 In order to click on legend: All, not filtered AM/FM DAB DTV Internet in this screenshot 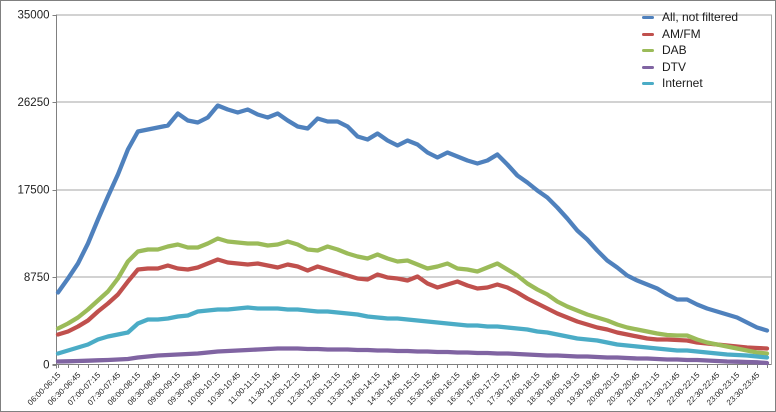, I will do `click(690, 51)`.